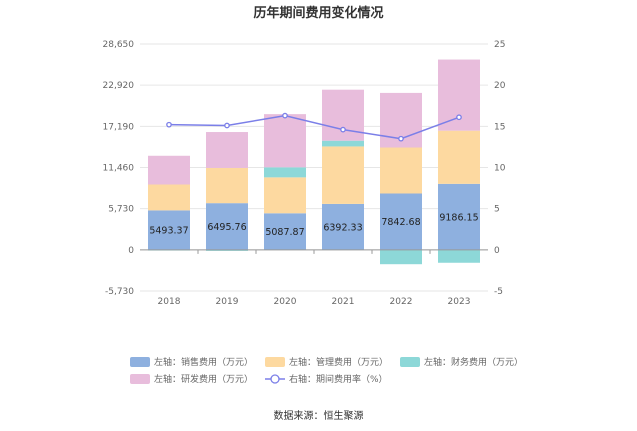 This screenshot has width=637, height=431. What do you see at coordinates (275, 379) in the screenshot?
I see `legend-swatch-marker` at bounding box center [275, 379].